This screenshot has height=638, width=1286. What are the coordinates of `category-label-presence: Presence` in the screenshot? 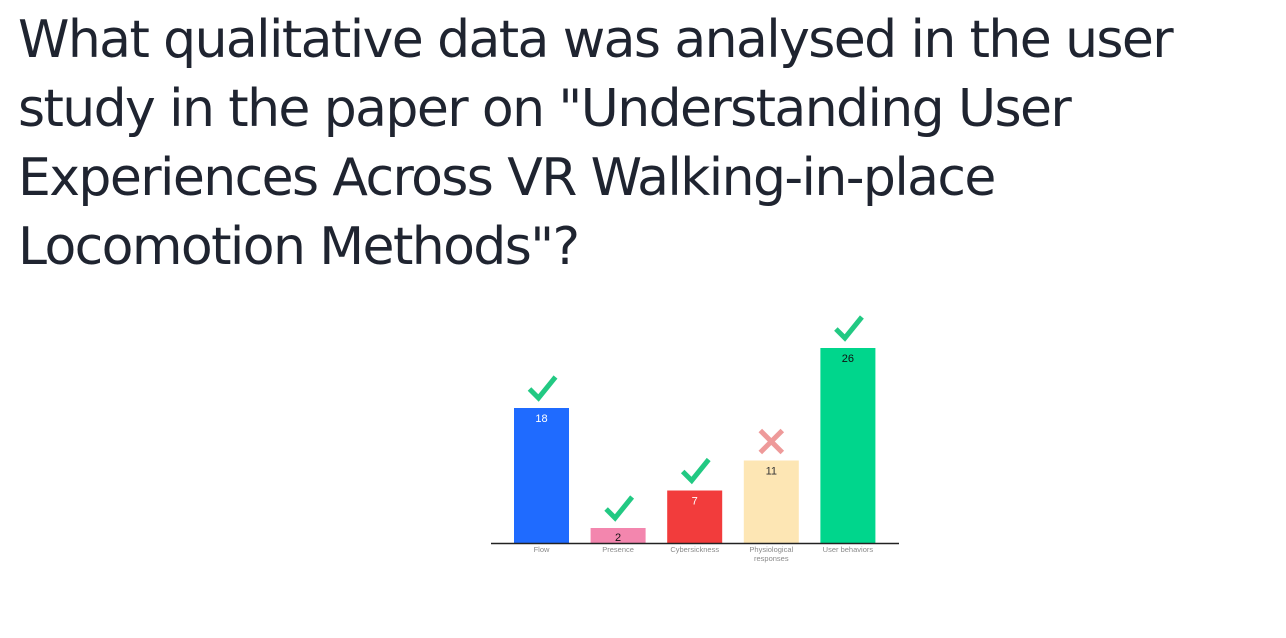 It's located at (618, 549).